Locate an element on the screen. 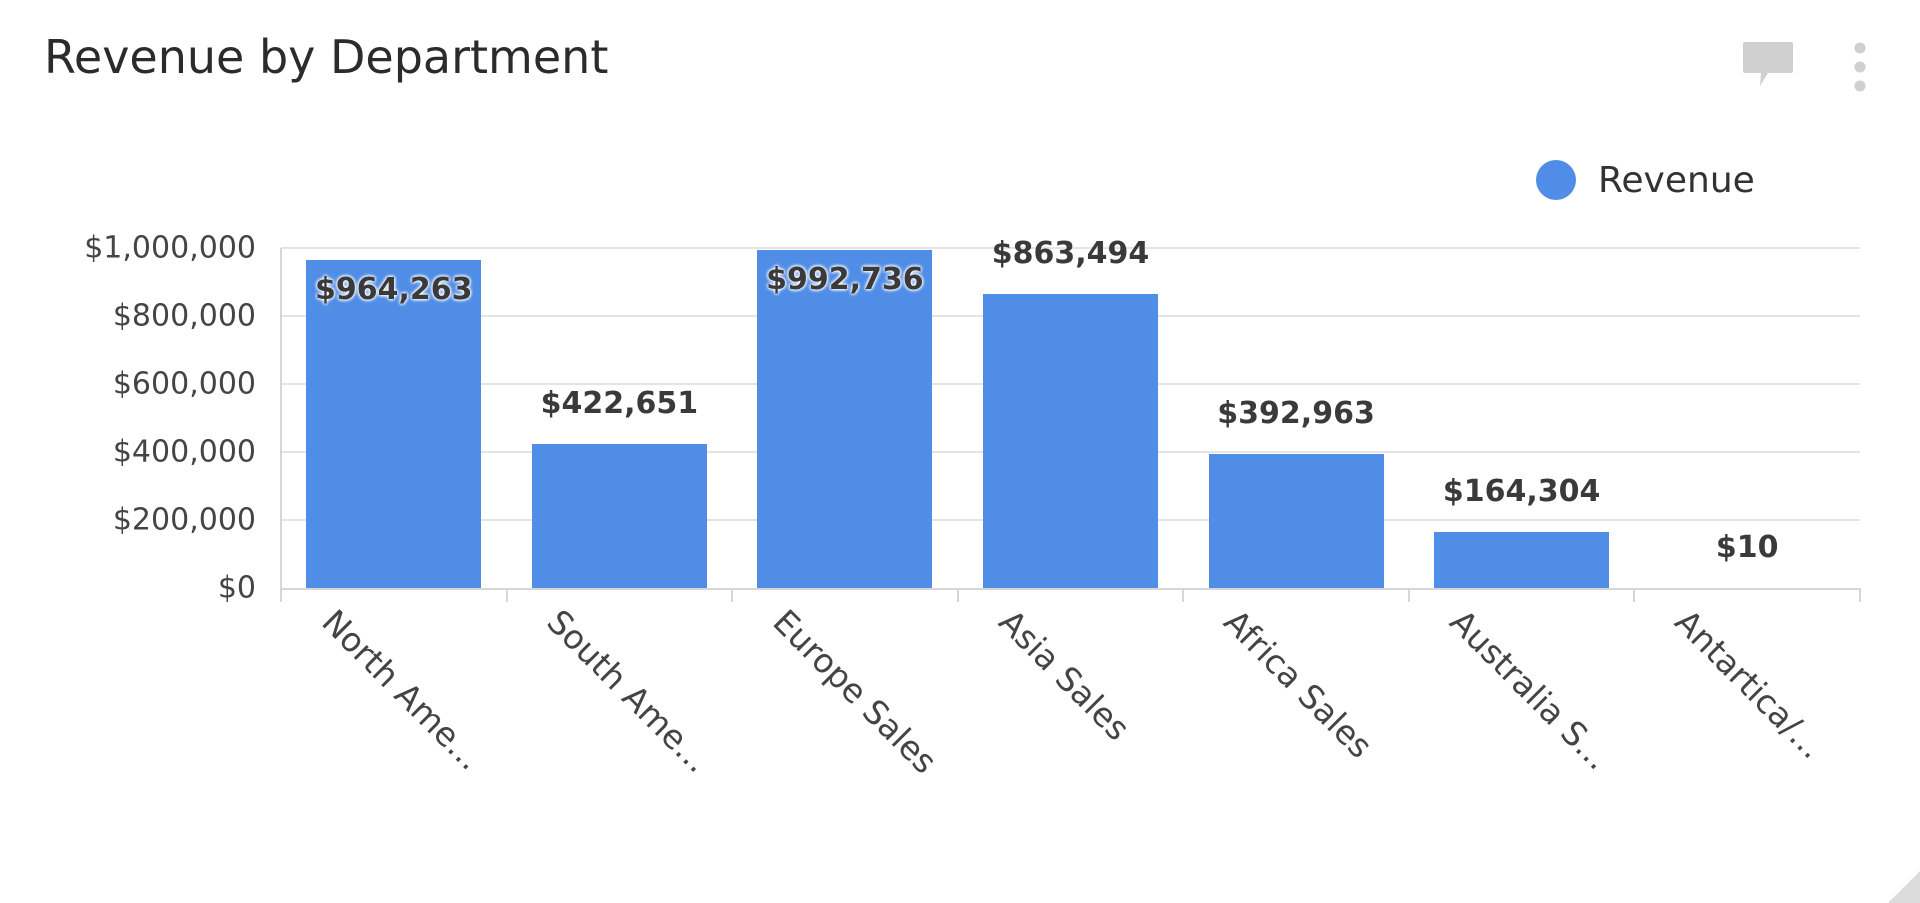 Image resolution: width=1920 pixels, height=903 pixels. more-options-button is located at coordinates (1860, 67).